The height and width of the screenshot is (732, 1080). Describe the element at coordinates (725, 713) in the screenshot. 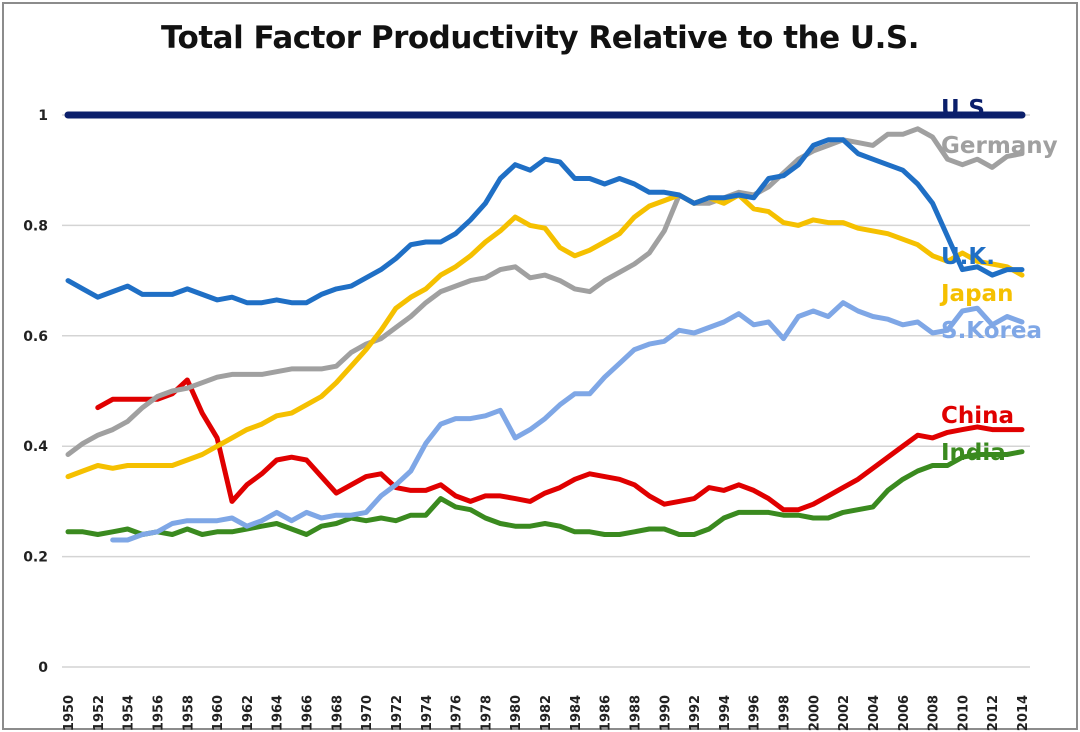

I see `x-tick-label: 1994` at that location.